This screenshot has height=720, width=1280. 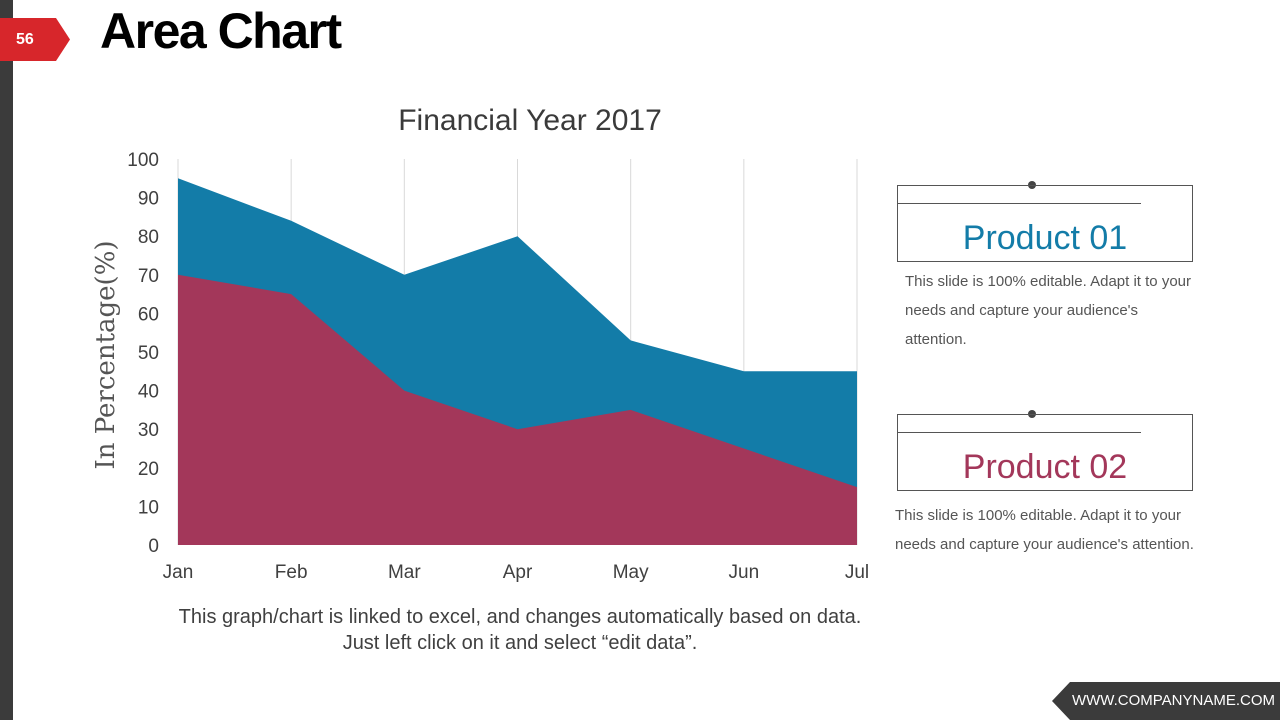 What do you see at coordinates (148, 199) in the screenshot?
I see `y-tick-90: 90` at bounding box center [148, 199].